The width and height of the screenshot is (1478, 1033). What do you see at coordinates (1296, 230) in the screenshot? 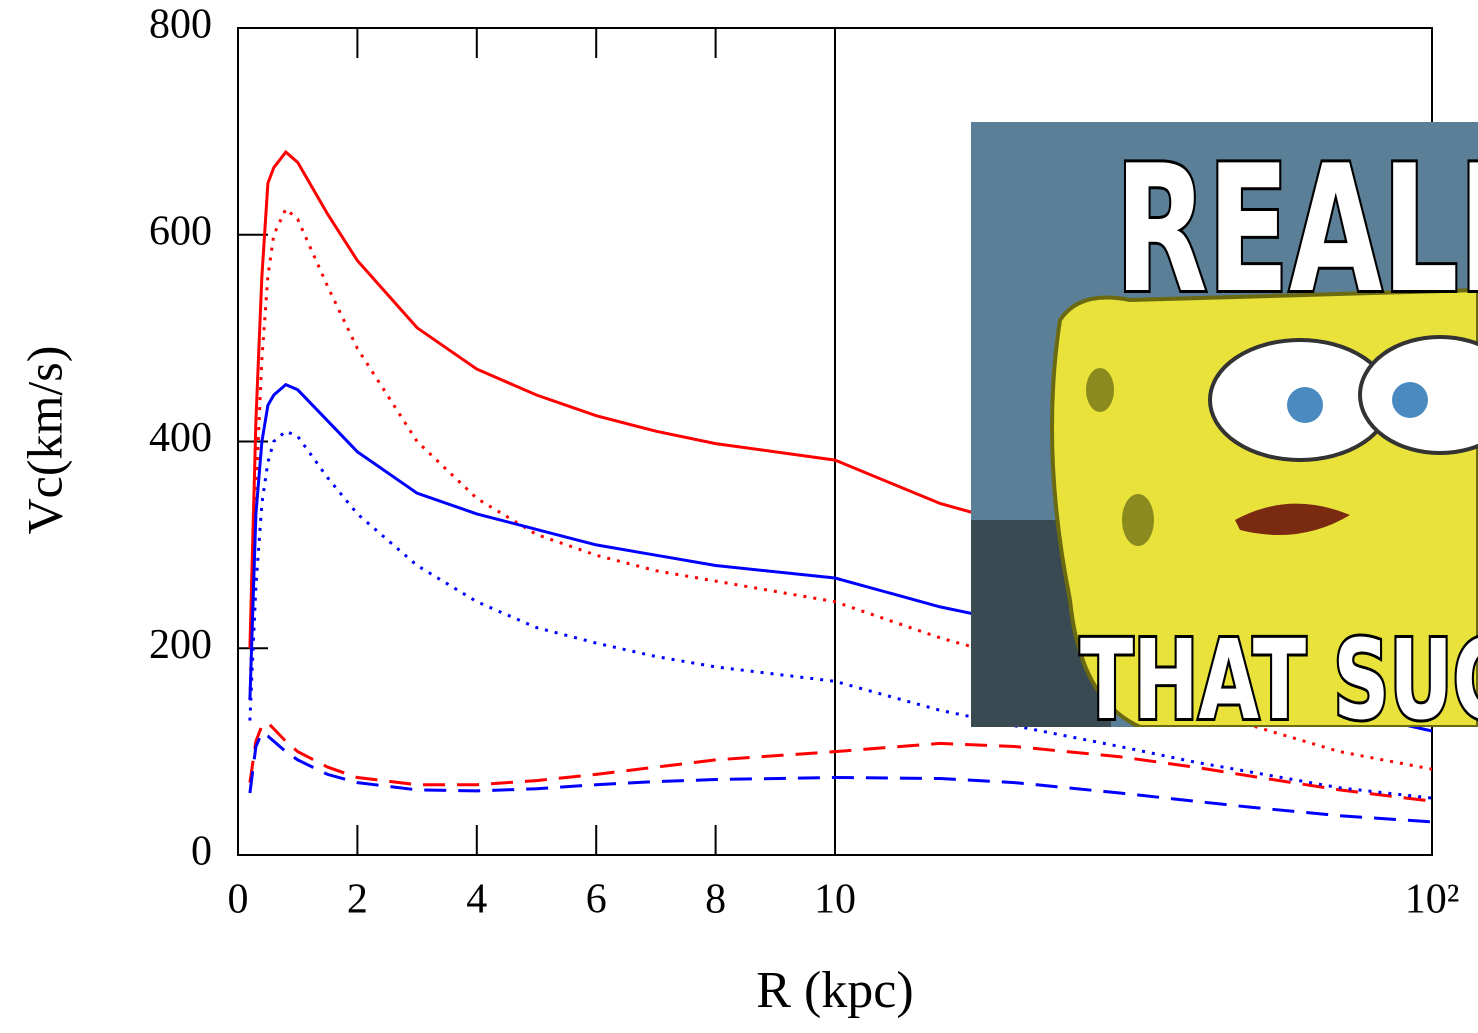
I see `meme-top-text: REALL` at bounding box center [1296, 230].